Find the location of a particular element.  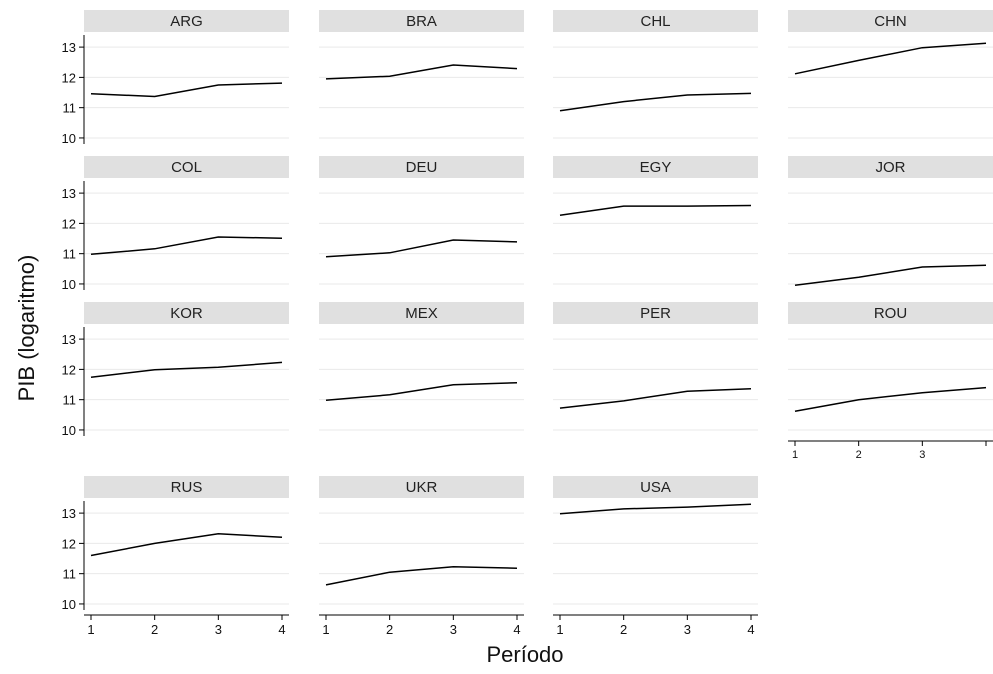

panel-egy: EGY is located at coordinates (655, 220).